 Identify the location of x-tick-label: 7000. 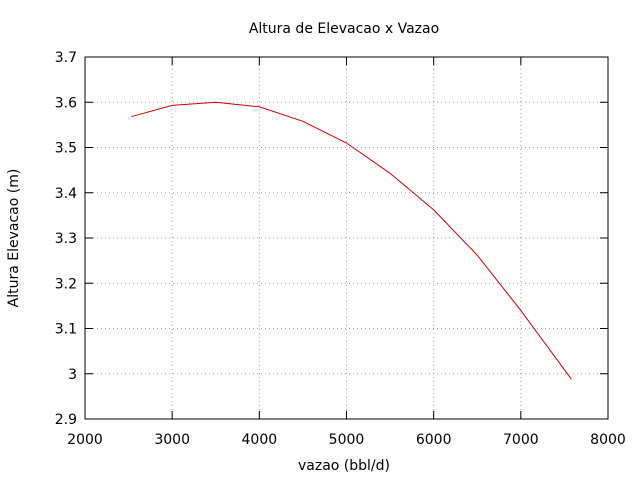
(521, 440).